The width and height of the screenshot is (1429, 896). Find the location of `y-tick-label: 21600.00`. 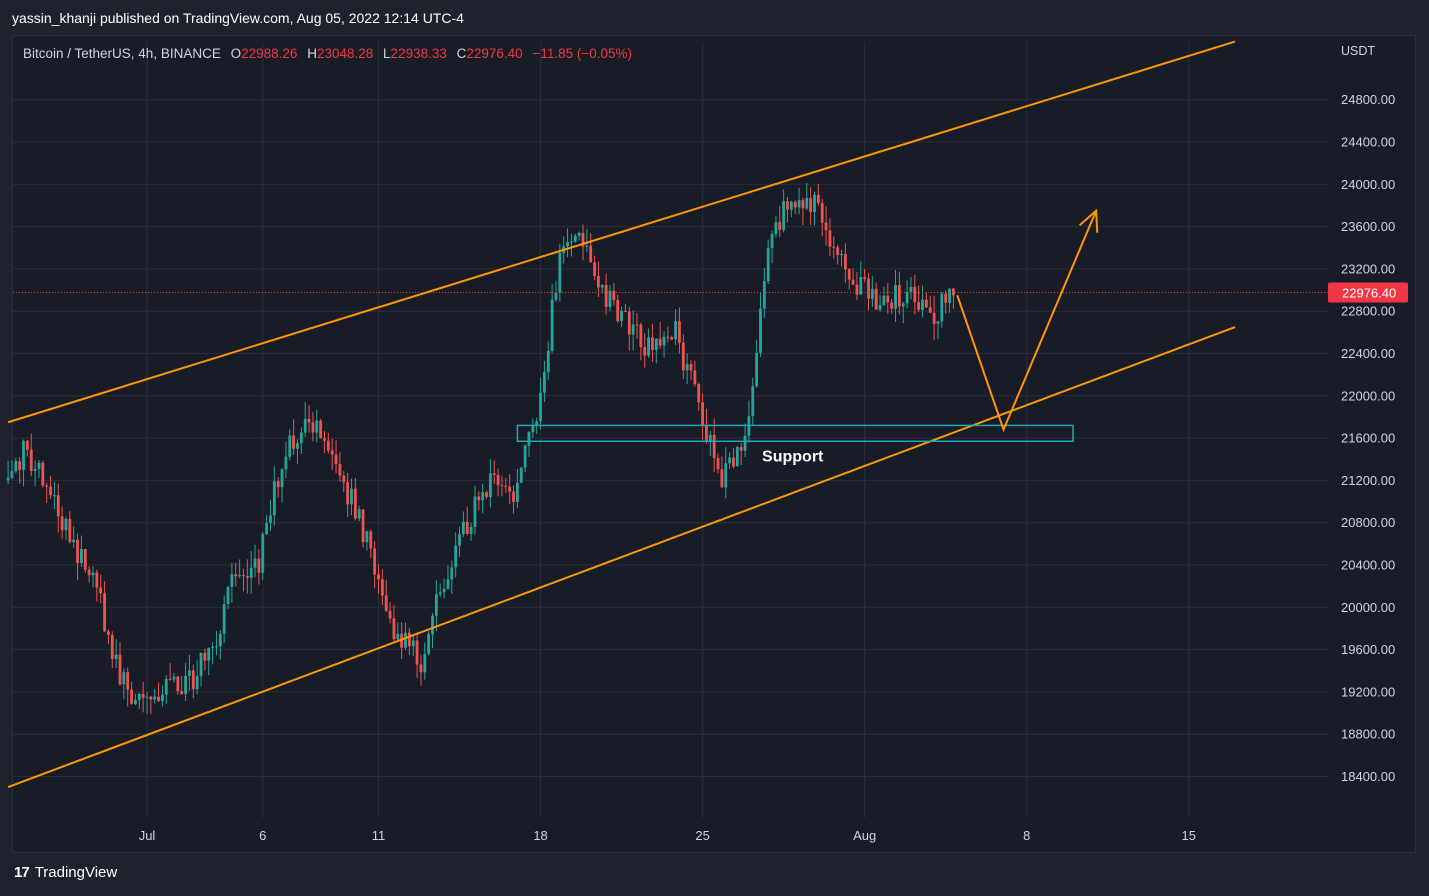

y-tick-label: 21600.00 is located at coordinates (1368, 438).